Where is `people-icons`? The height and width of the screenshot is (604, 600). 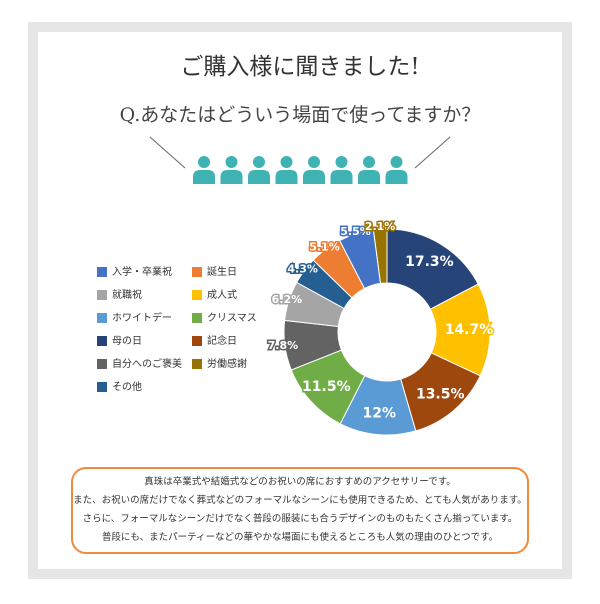
people-icons is located at coordinates (300, 170).